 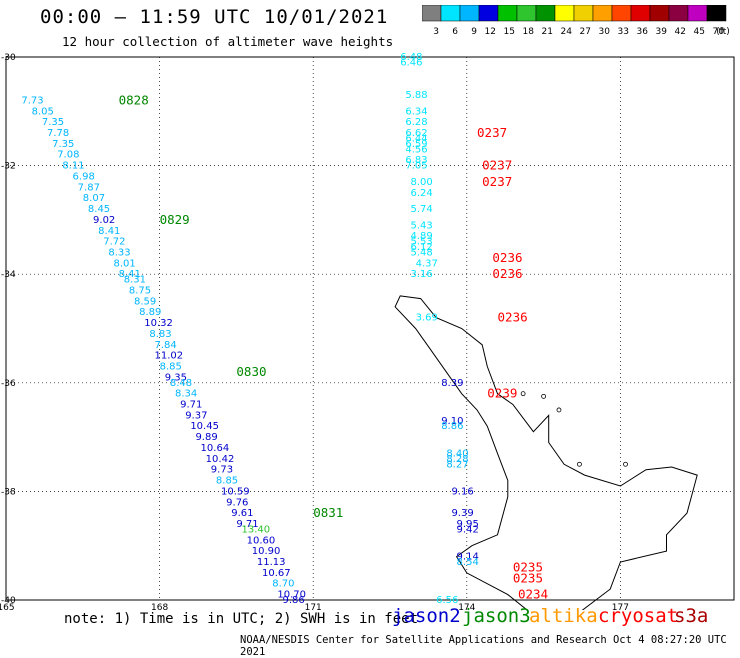 I want to click on wave-height-value: 10.42, so click(x=220, y=459).